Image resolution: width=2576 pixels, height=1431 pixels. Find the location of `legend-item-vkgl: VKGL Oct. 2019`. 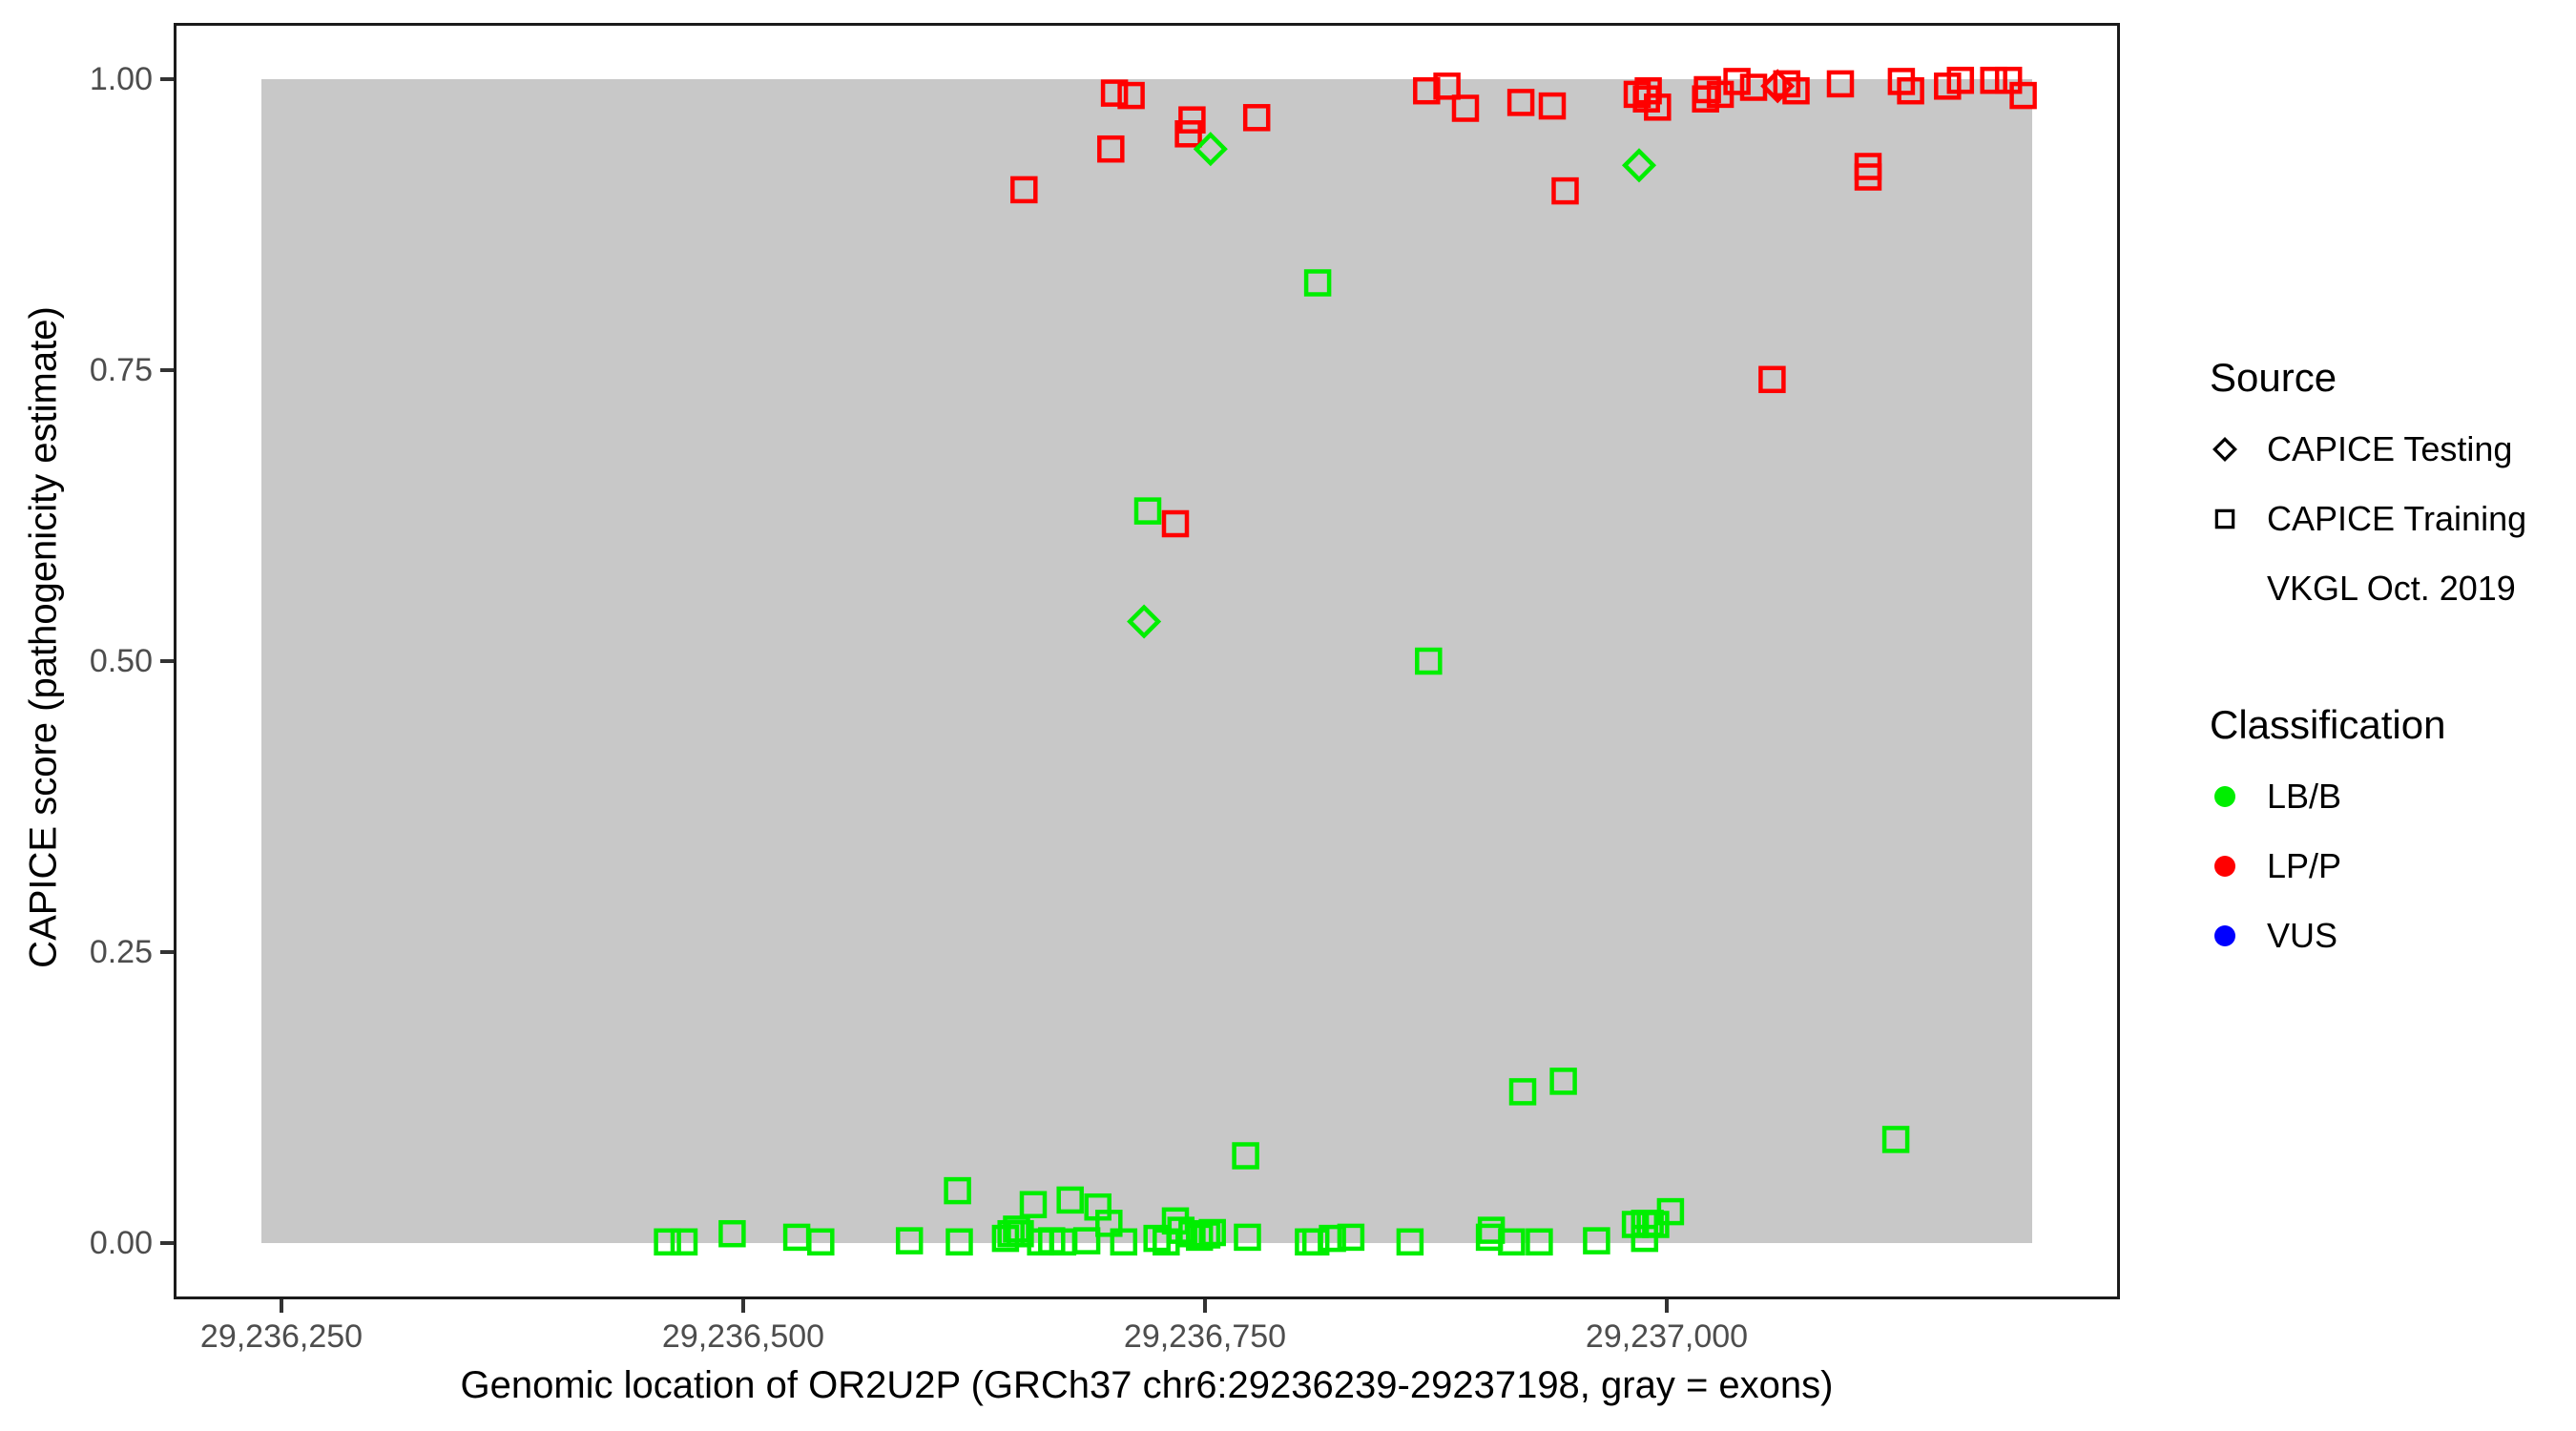

legend-item-vkgl: VKGL Oct. 2019 is located at coordinates (2360, 588).